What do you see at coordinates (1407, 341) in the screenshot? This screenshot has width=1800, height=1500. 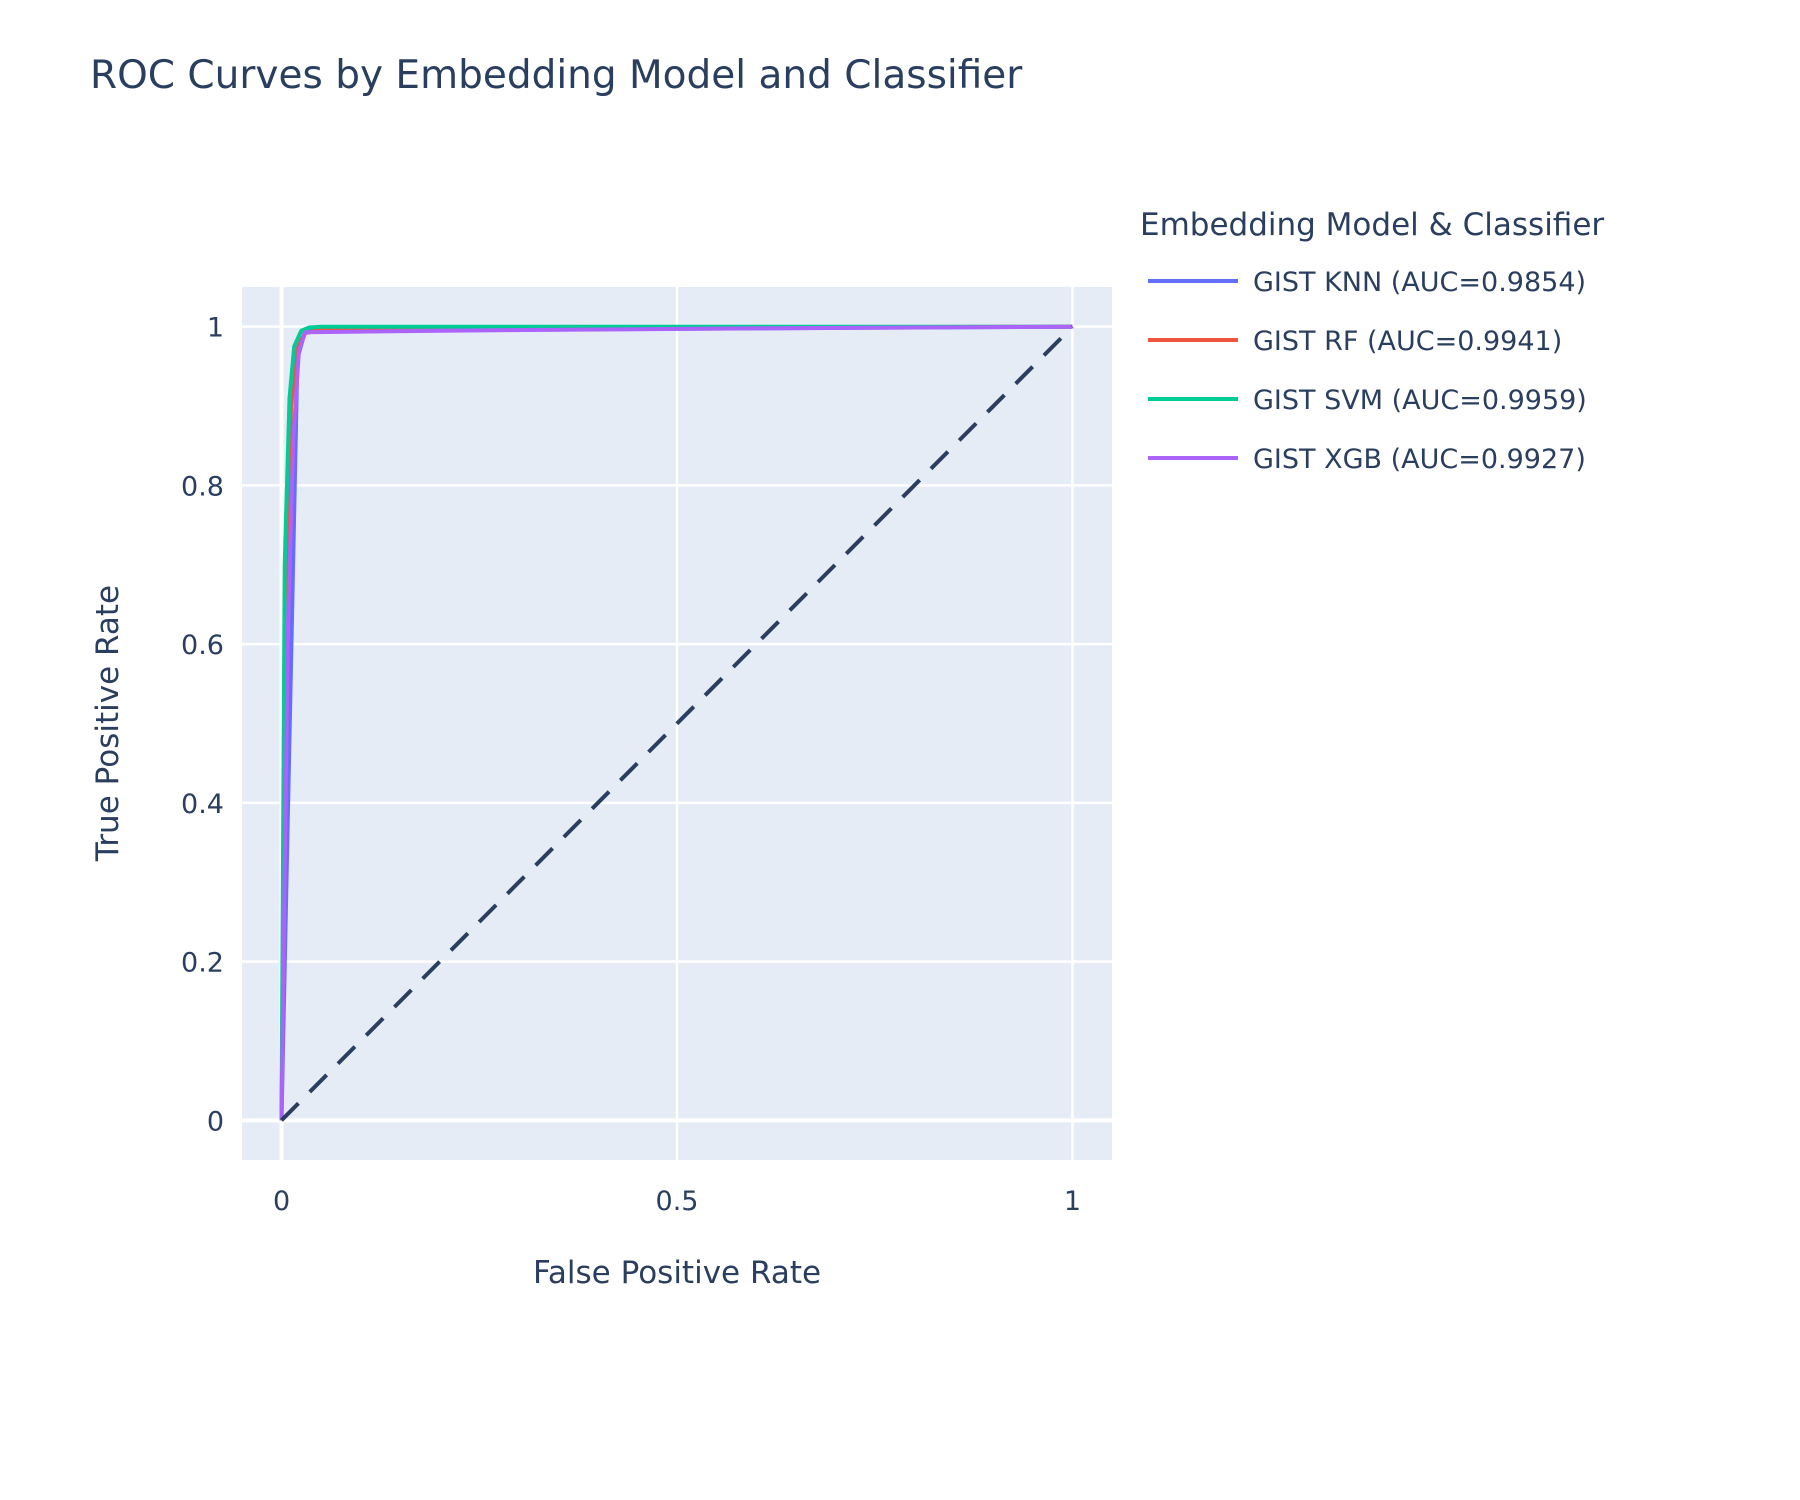 I see `legend-label: GIST RF (AUC=0.9941)` at bounding box center [1407, 341].